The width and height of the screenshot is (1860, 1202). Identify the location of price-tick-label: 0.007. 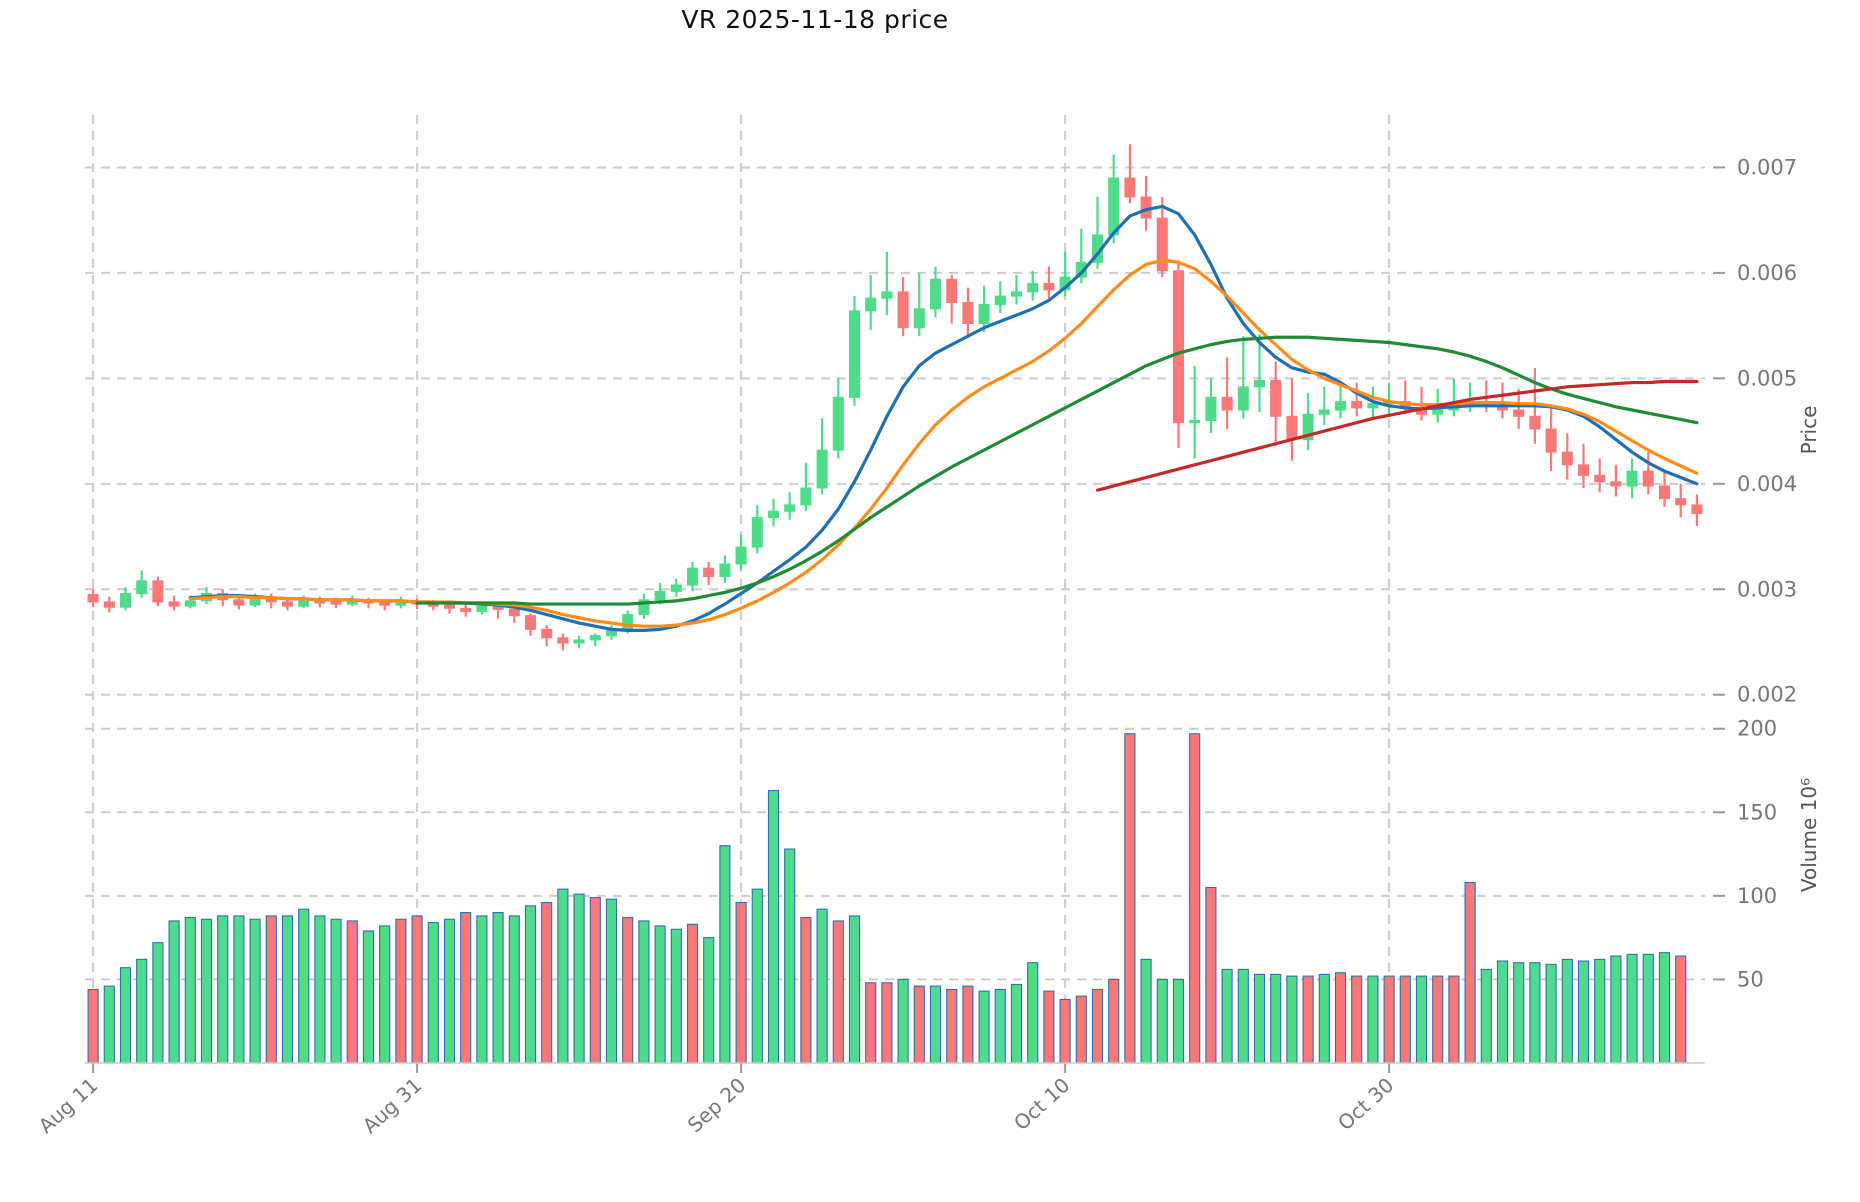
(1767, 167).